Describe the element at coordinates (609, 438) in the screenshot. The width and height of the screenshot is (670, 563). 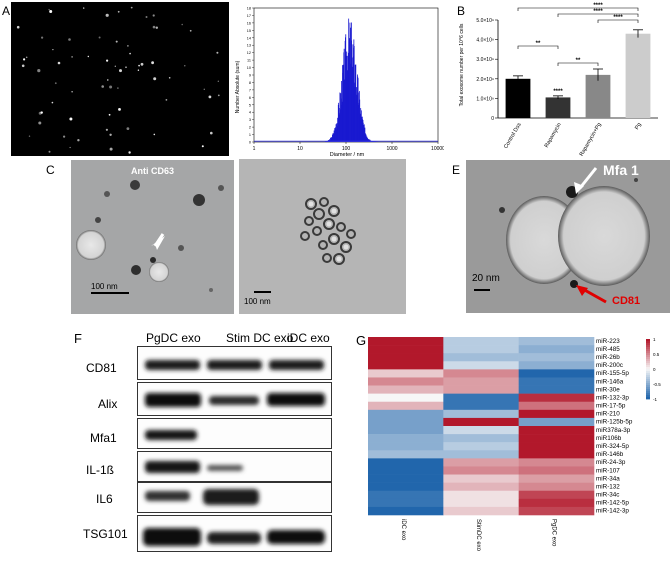
I see `heatmap-row-label: miR106b` at that location.